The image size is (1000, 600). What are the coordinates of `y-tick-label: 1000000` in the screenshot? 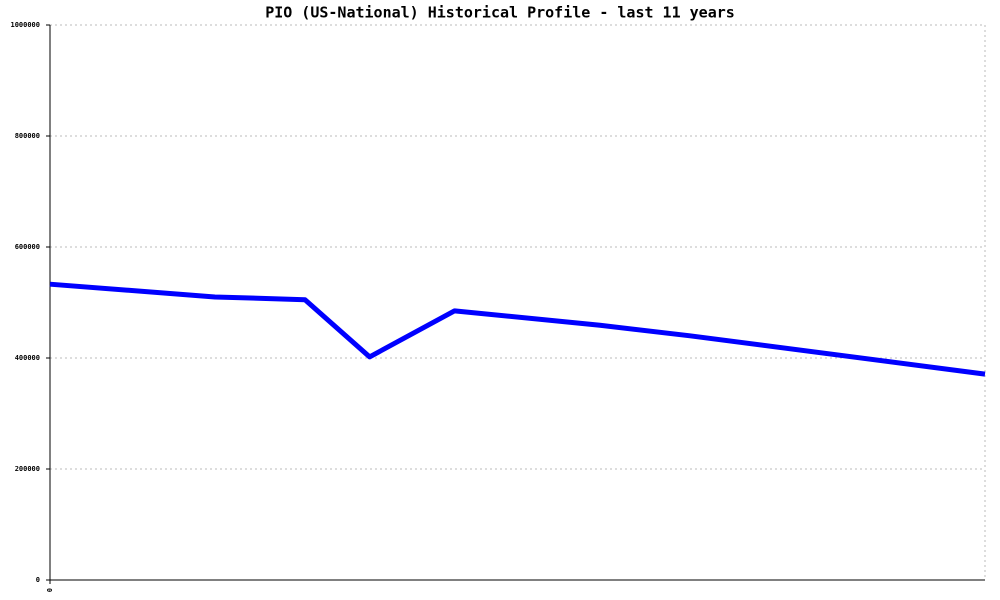 It's located at (25, 25).